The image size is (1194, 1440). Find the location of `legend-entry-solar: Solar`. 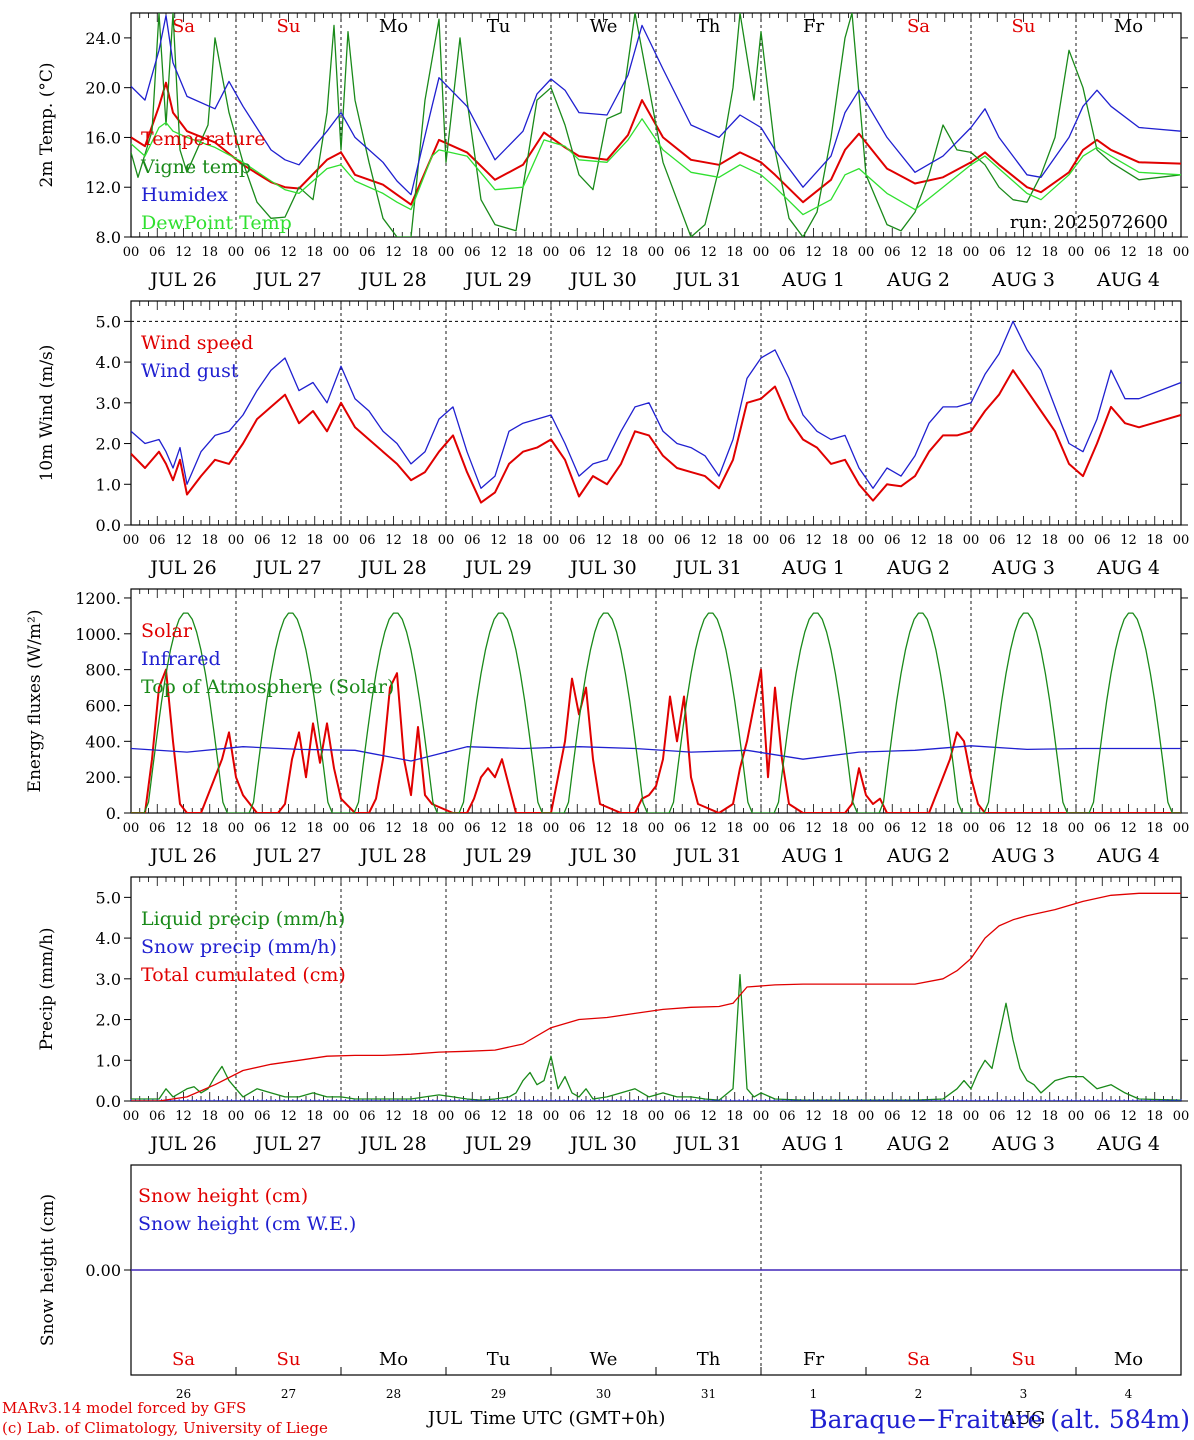

legend-entry-solar: Solar is located at coordinates (167, 631).